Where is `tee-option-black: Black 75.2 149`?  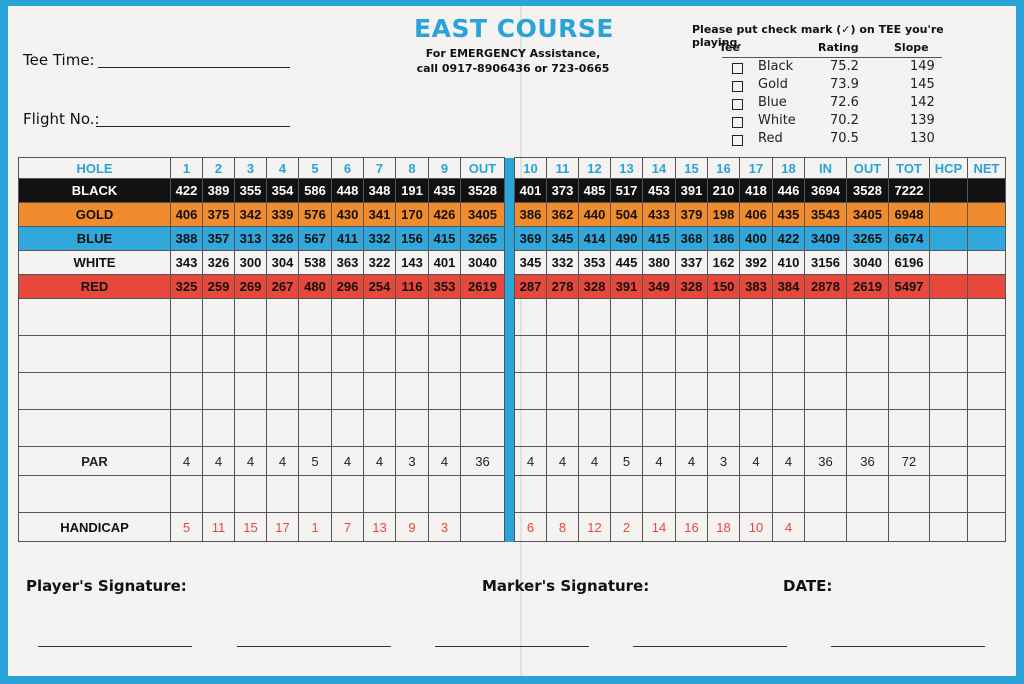
tee-option-black: Black 75.2 149 is located at coordinates (842, 68).